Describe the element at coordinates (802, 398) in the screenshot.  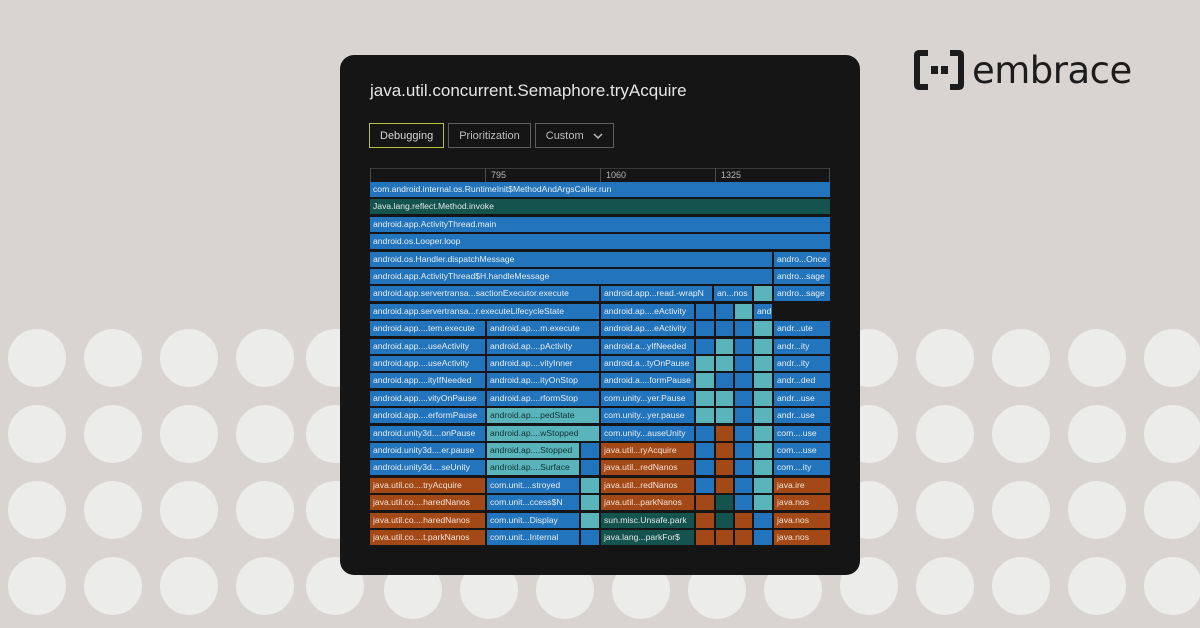
I see `flame-frame: andr...use` at that location.